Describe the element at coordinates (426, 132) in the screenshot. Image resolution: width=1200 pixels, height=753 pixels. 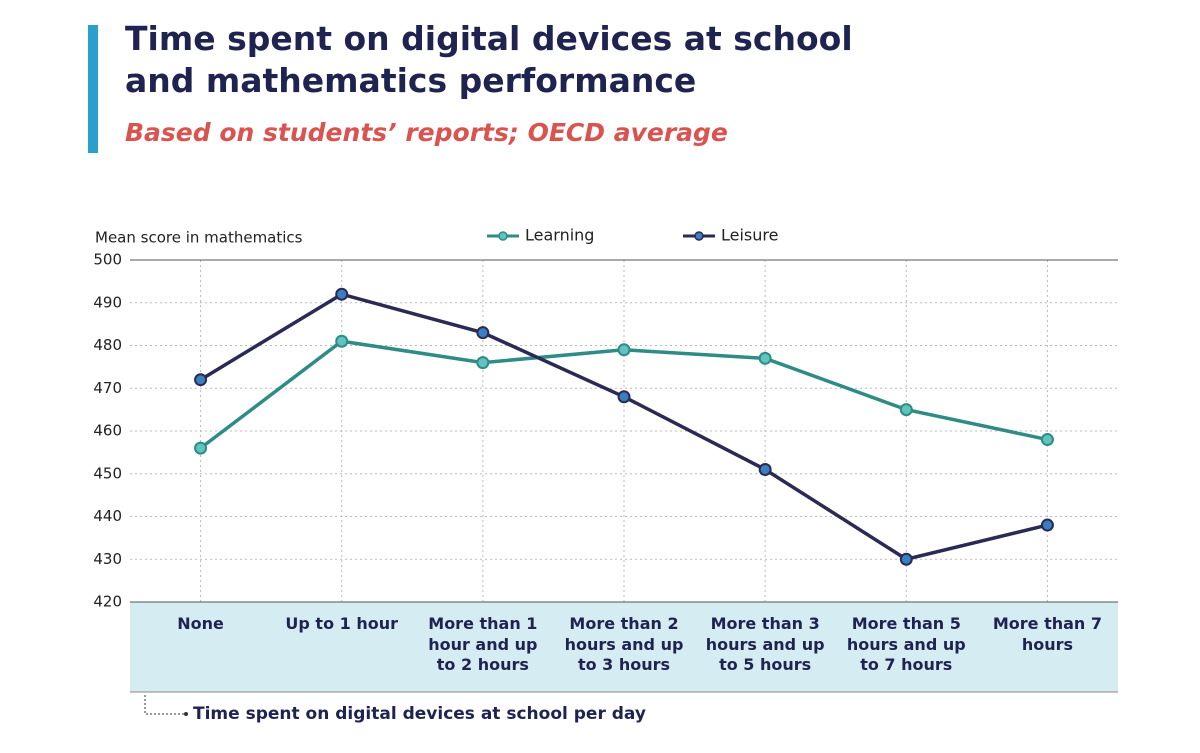
I see `chart-subtitle: Based on students’ reports; OECD average` at that location.